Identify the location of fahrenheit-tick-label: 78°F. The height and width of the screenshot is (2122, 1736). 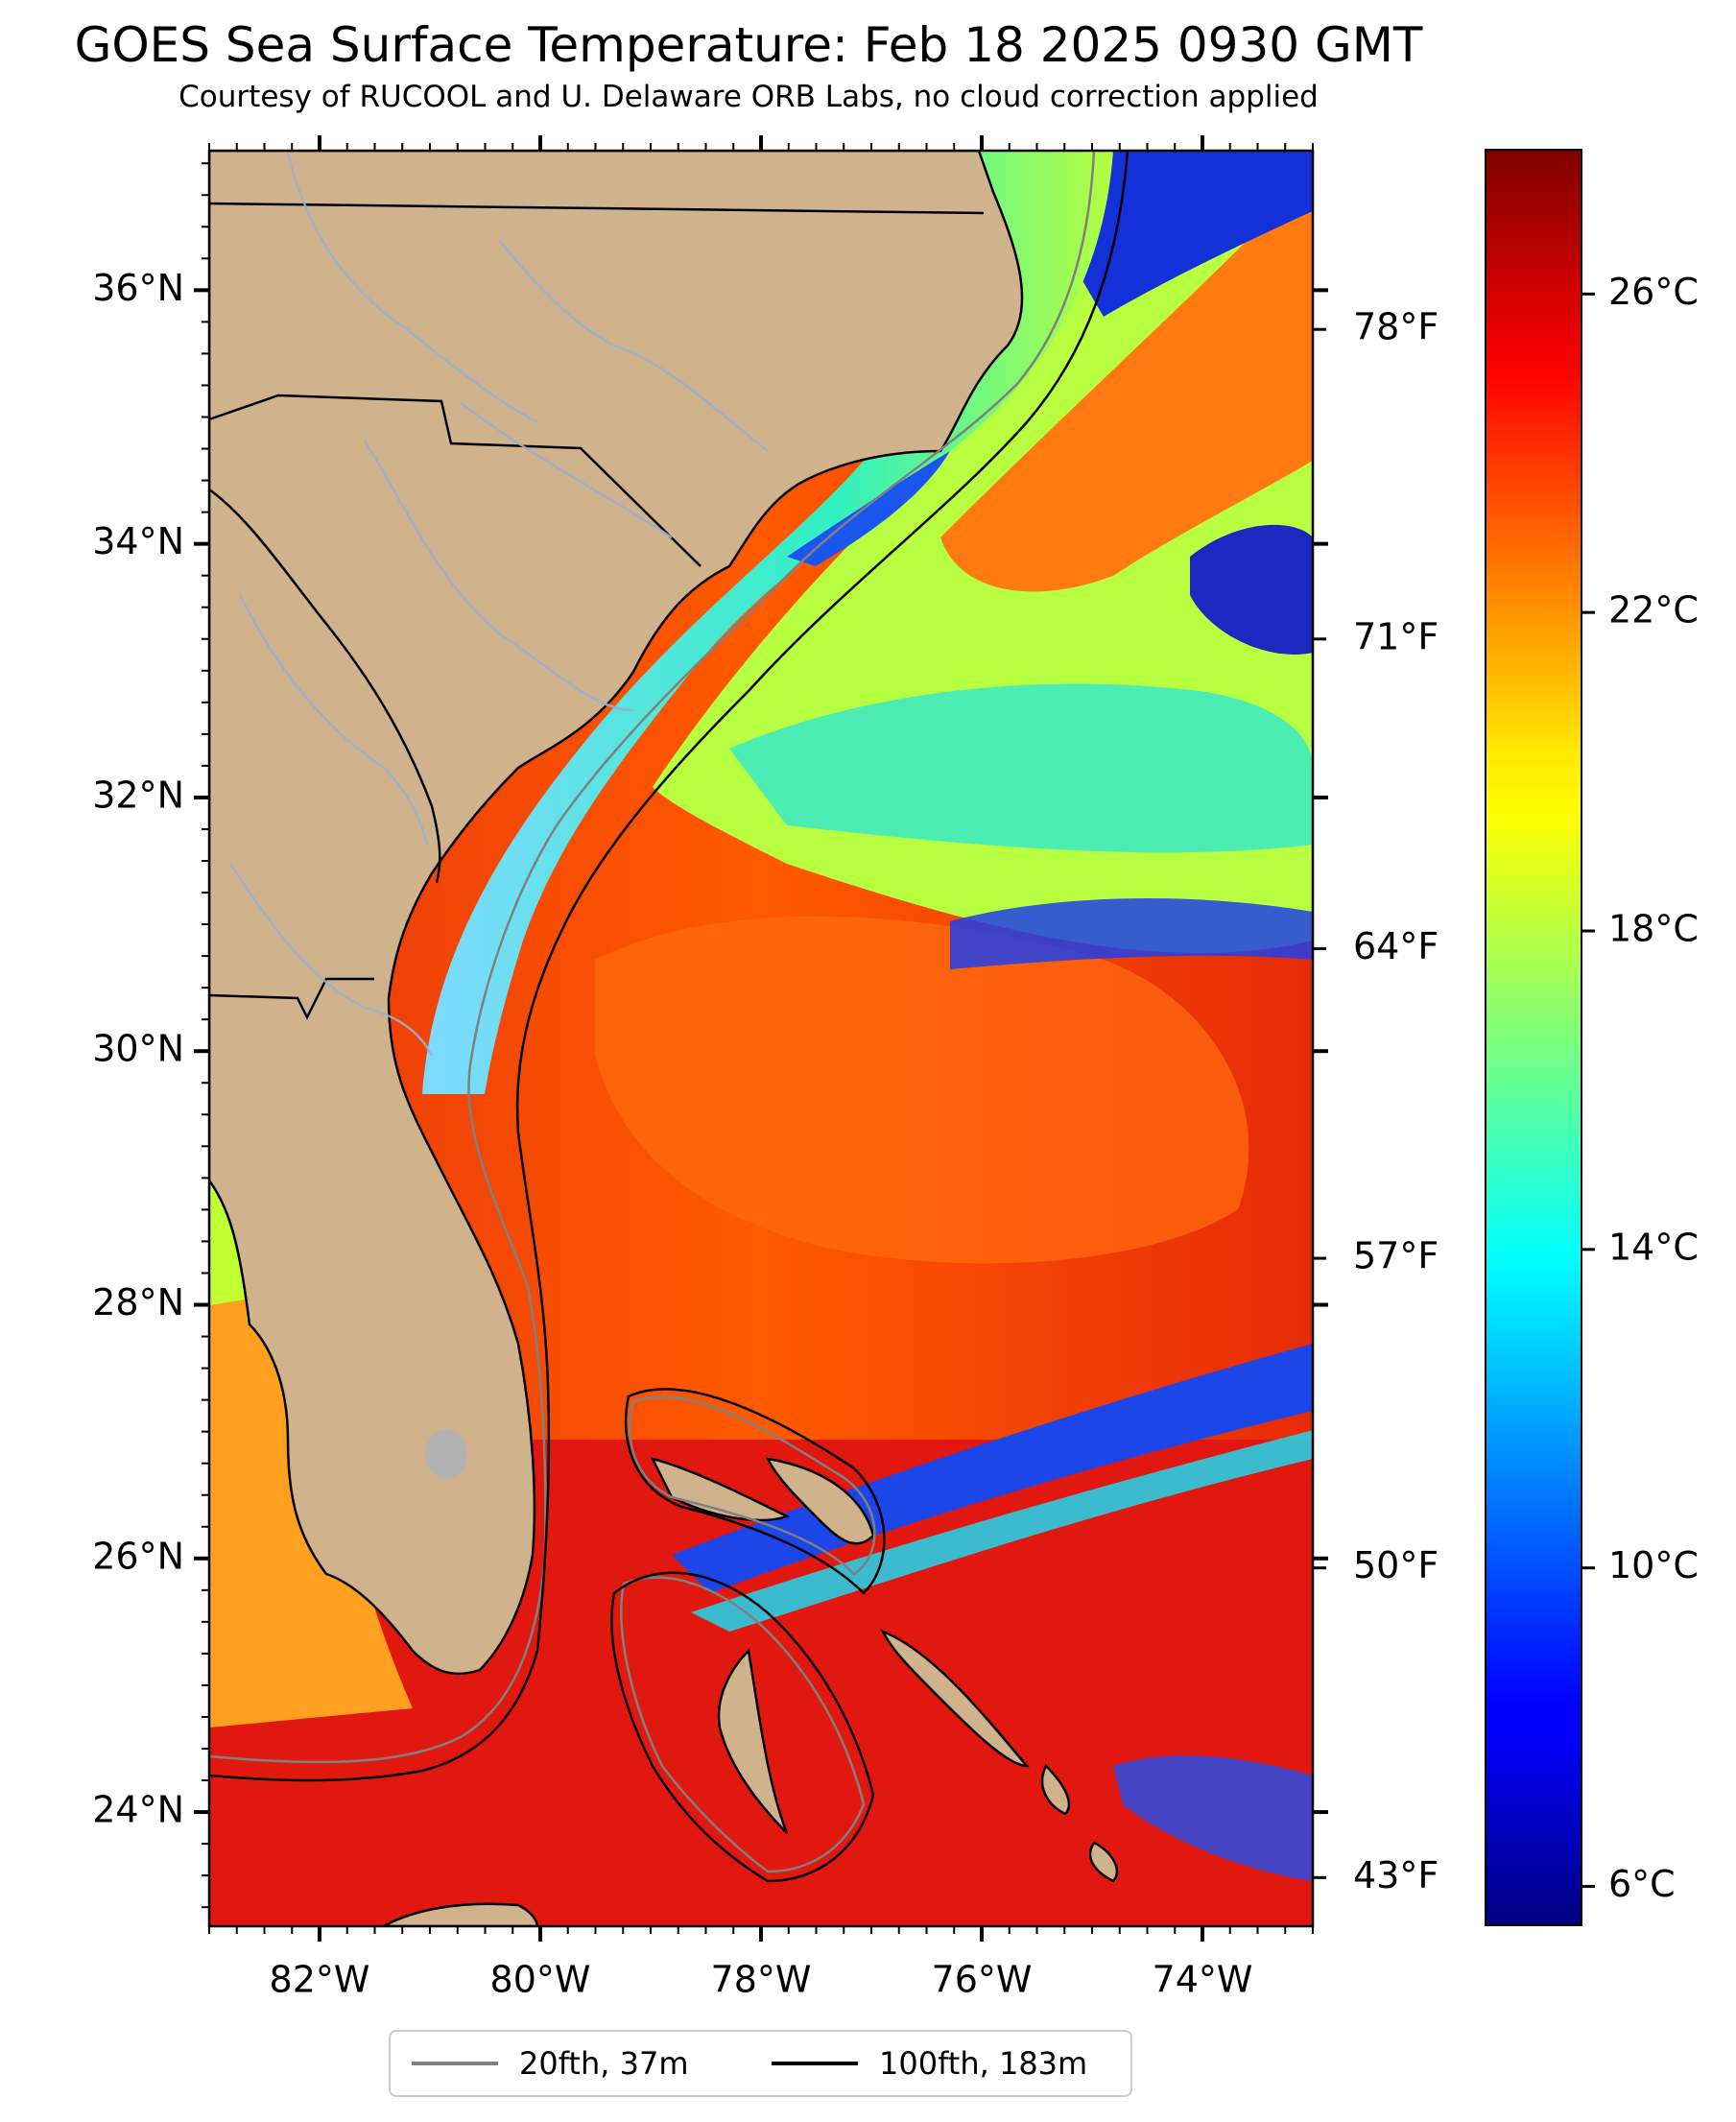
(1396, 327).